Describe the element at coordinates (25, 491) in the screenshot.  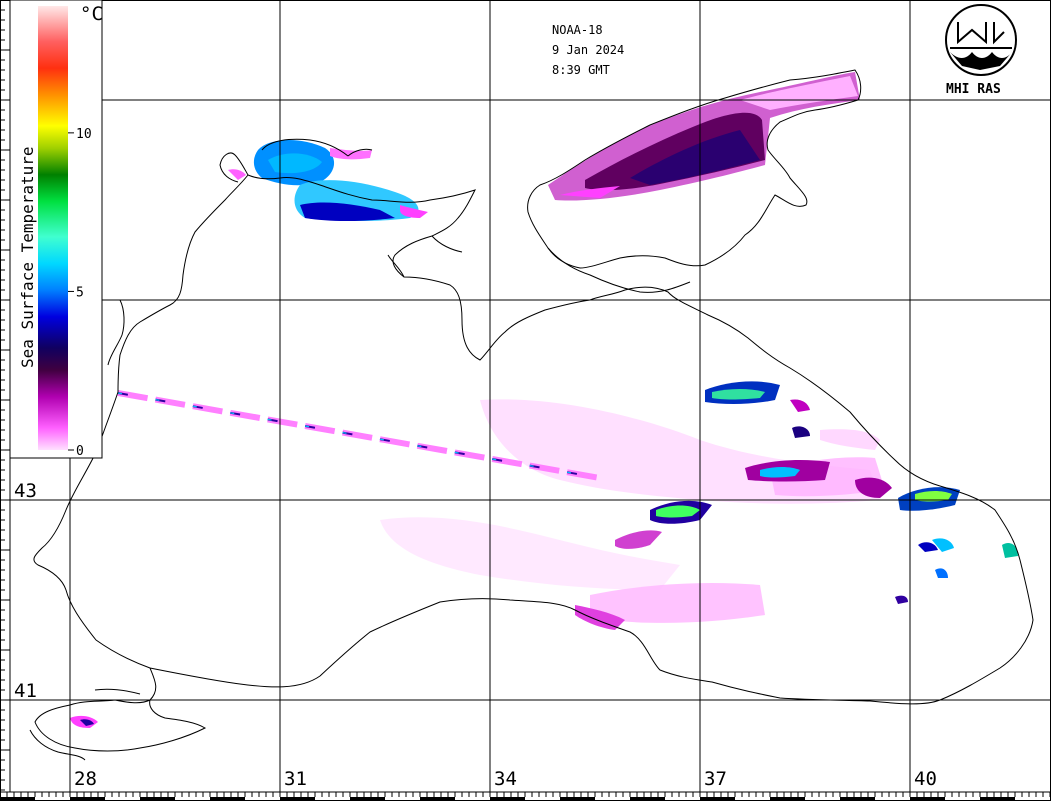
I see `lat-label: 43` at that location.